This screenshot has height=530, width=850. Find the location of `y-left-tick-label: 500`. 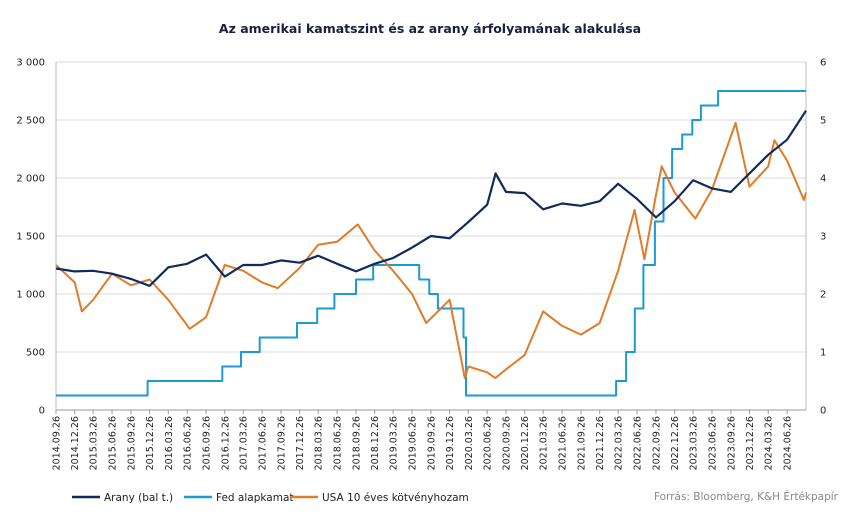

y-left-tick-label: 500 is located at coordinates (35, 353).